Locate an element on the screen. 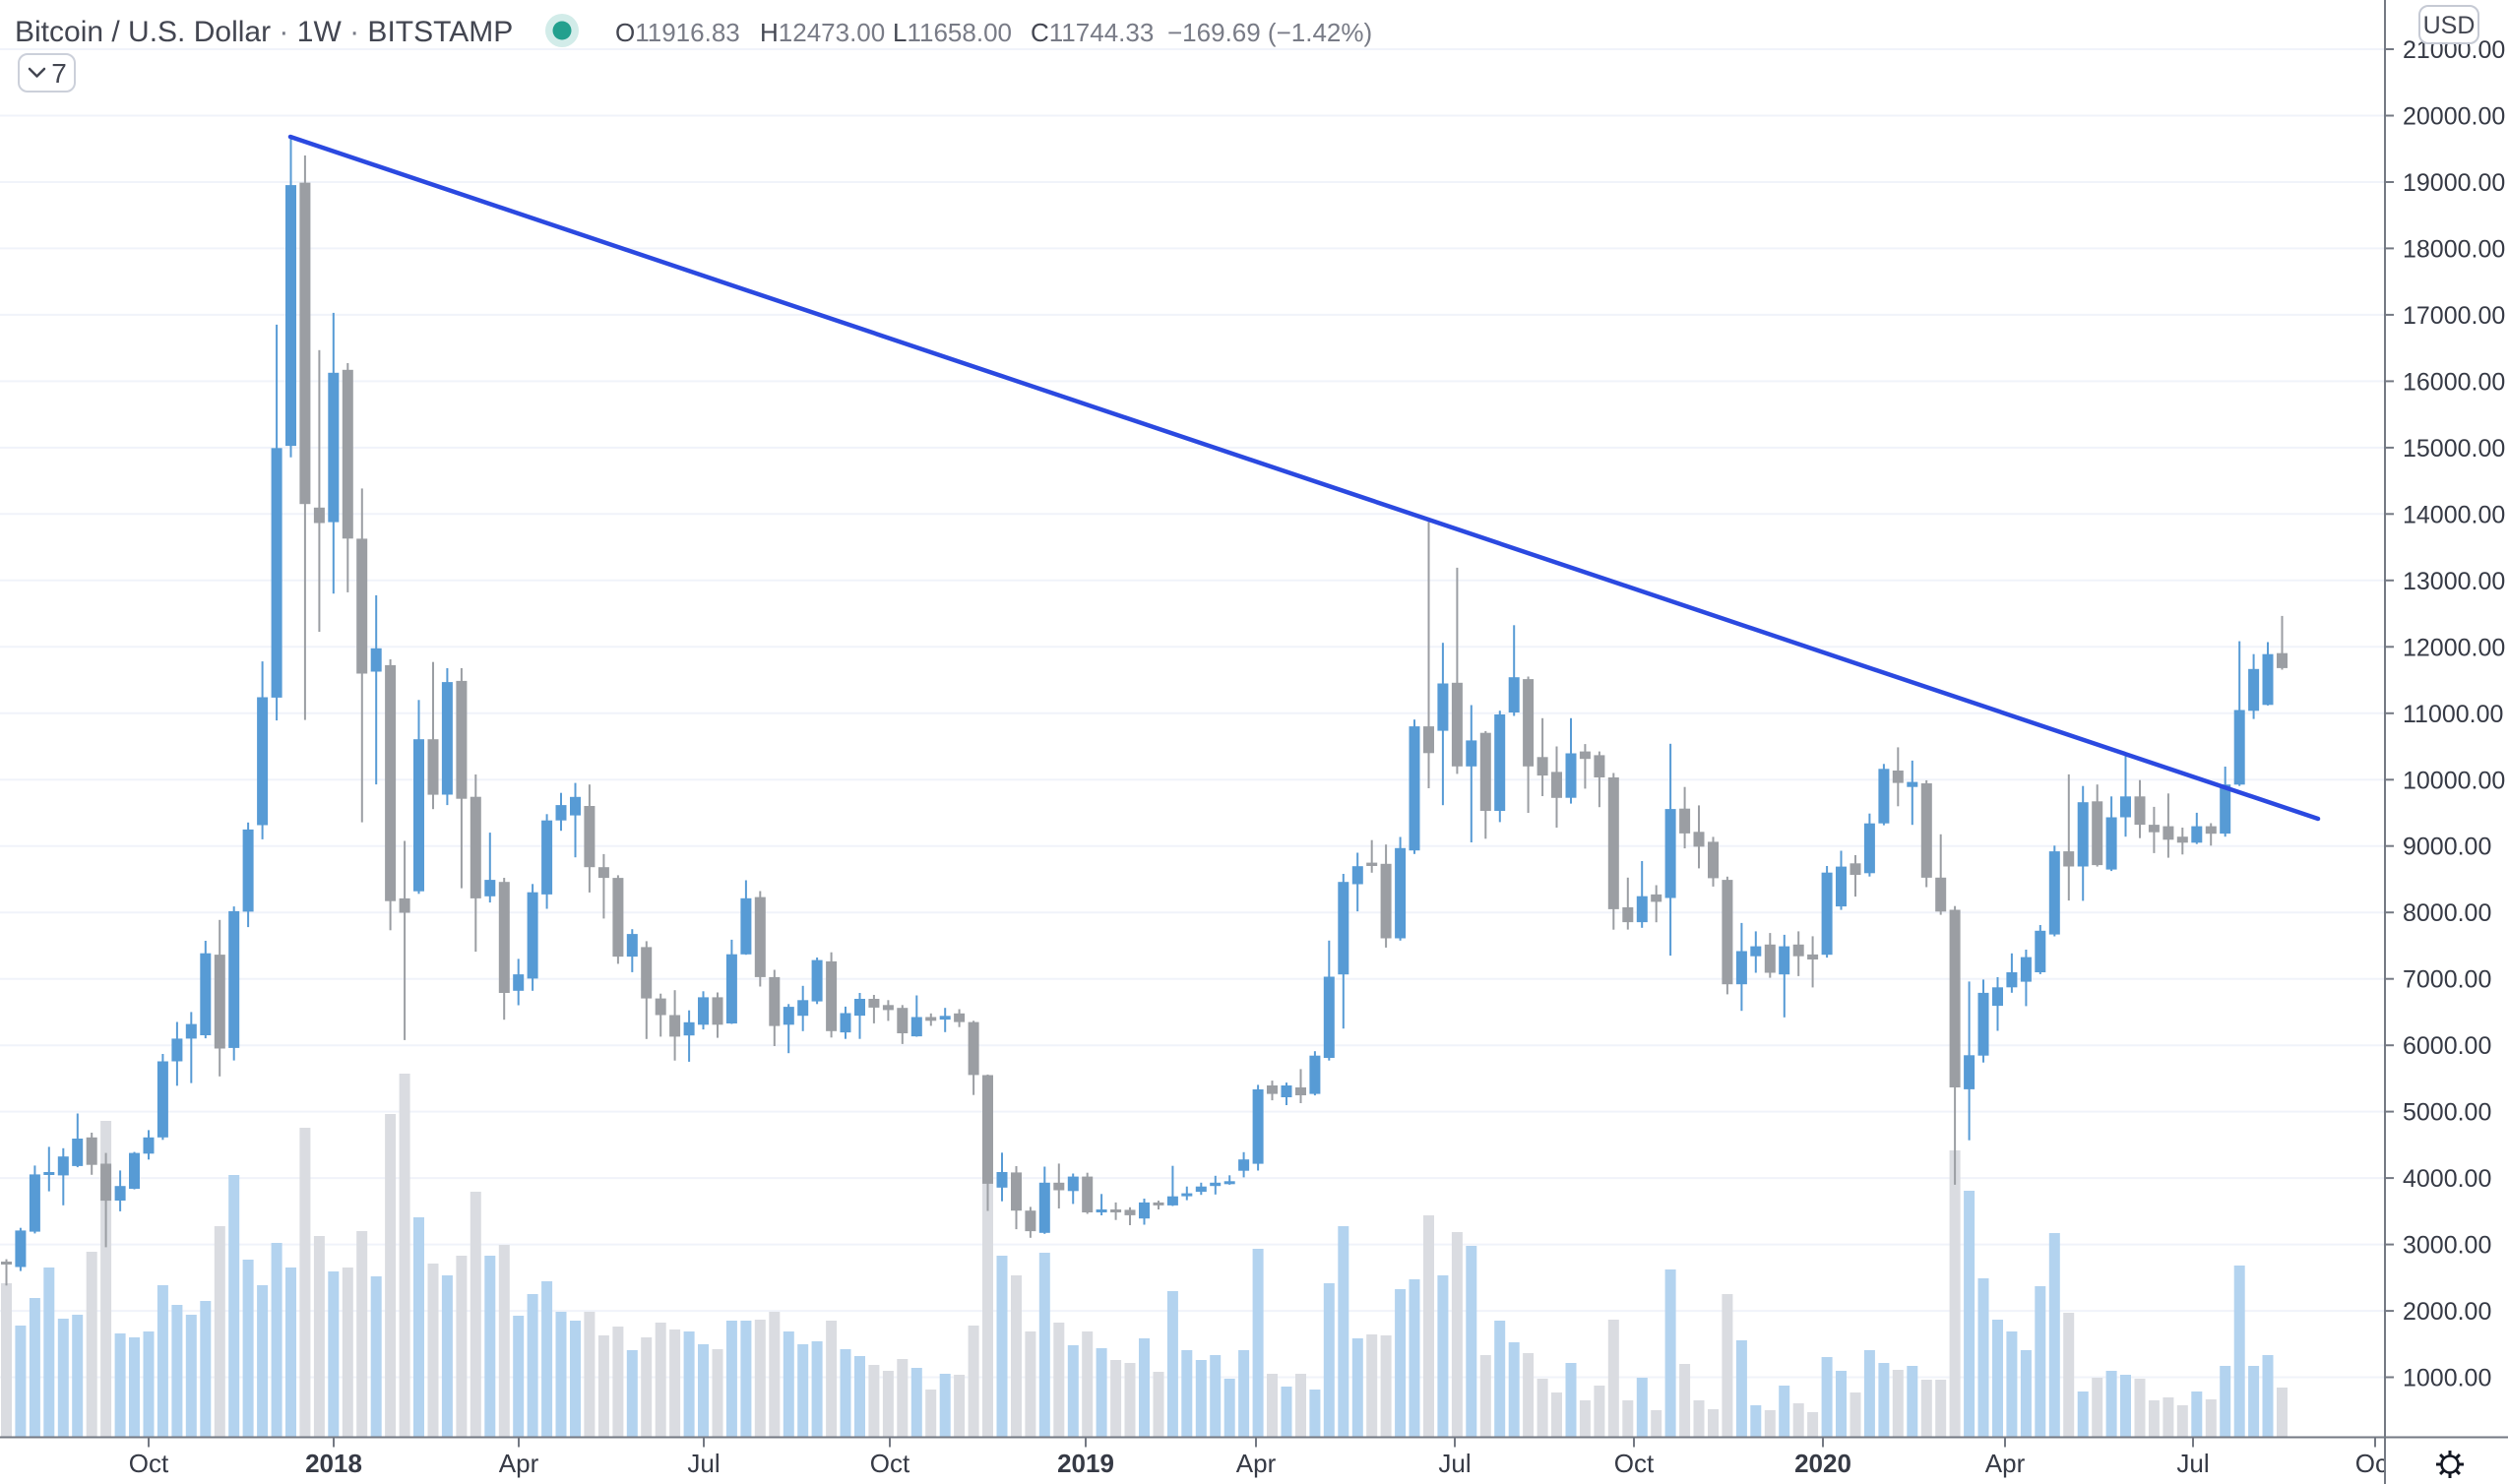  svg-text: 12000.00 is located at coordinates (2454, 648).